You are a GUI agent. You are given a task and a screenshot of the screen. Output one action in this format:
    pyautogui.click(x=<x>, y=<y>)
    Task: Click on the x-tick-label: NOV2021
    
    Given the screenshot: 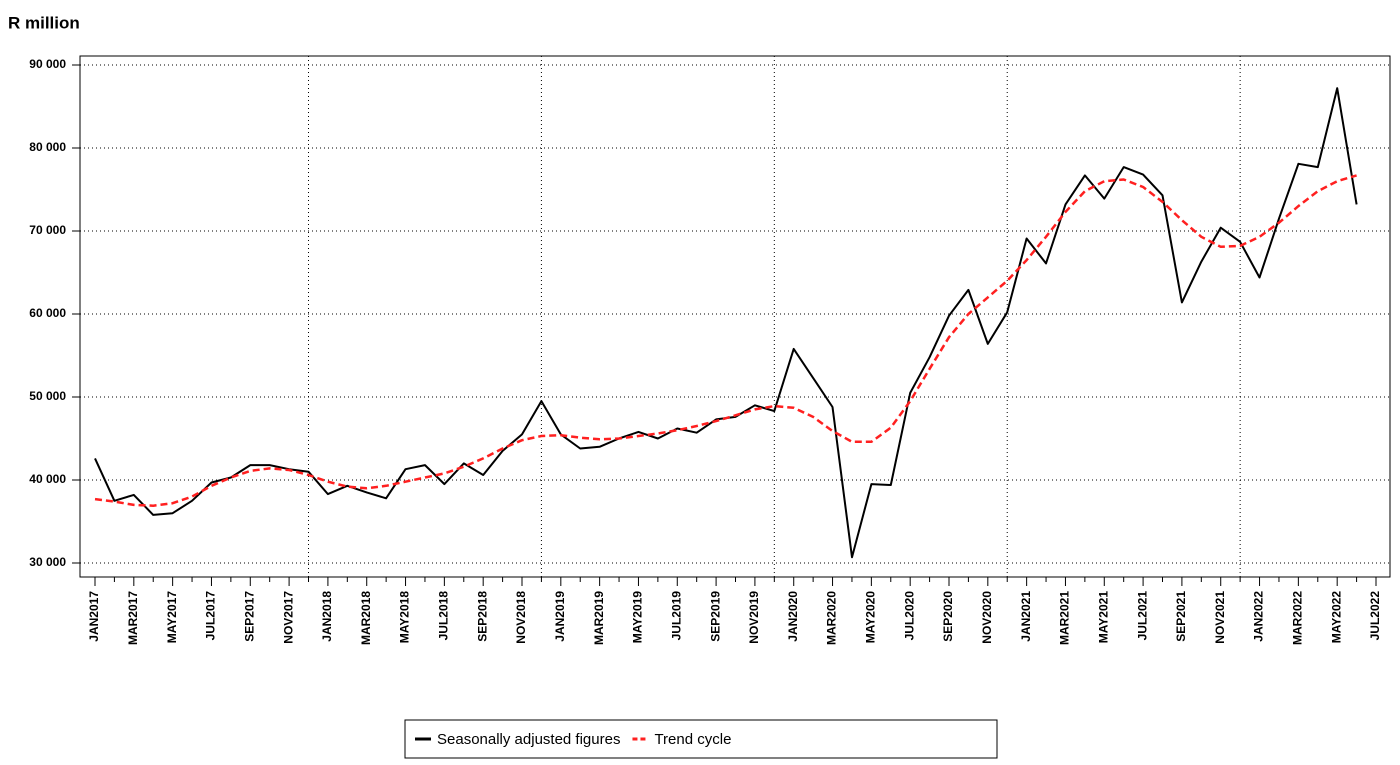 What is the action you would take?
    pyautogui.click(x=1220, y=617)
    